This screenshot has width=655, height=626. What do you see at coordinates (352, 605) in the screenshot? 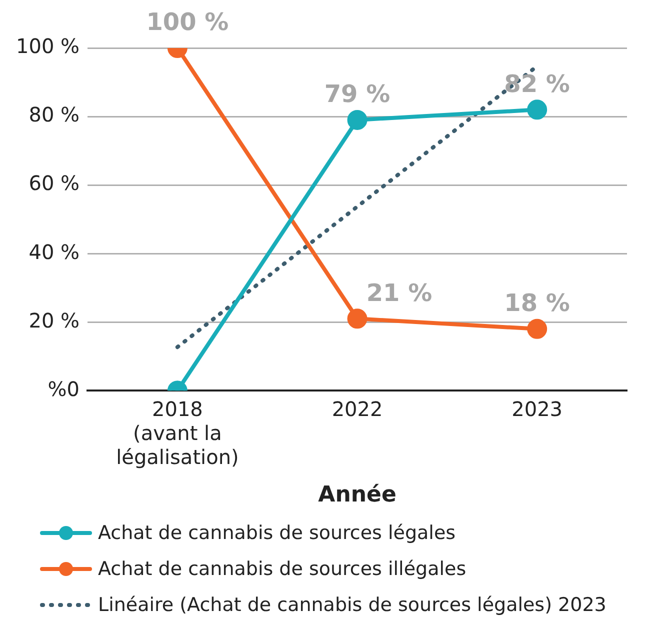
I see `legend-label: Linéaire (Achat de cannabis de sources légales) 2023` at bounding box center [352, 605].